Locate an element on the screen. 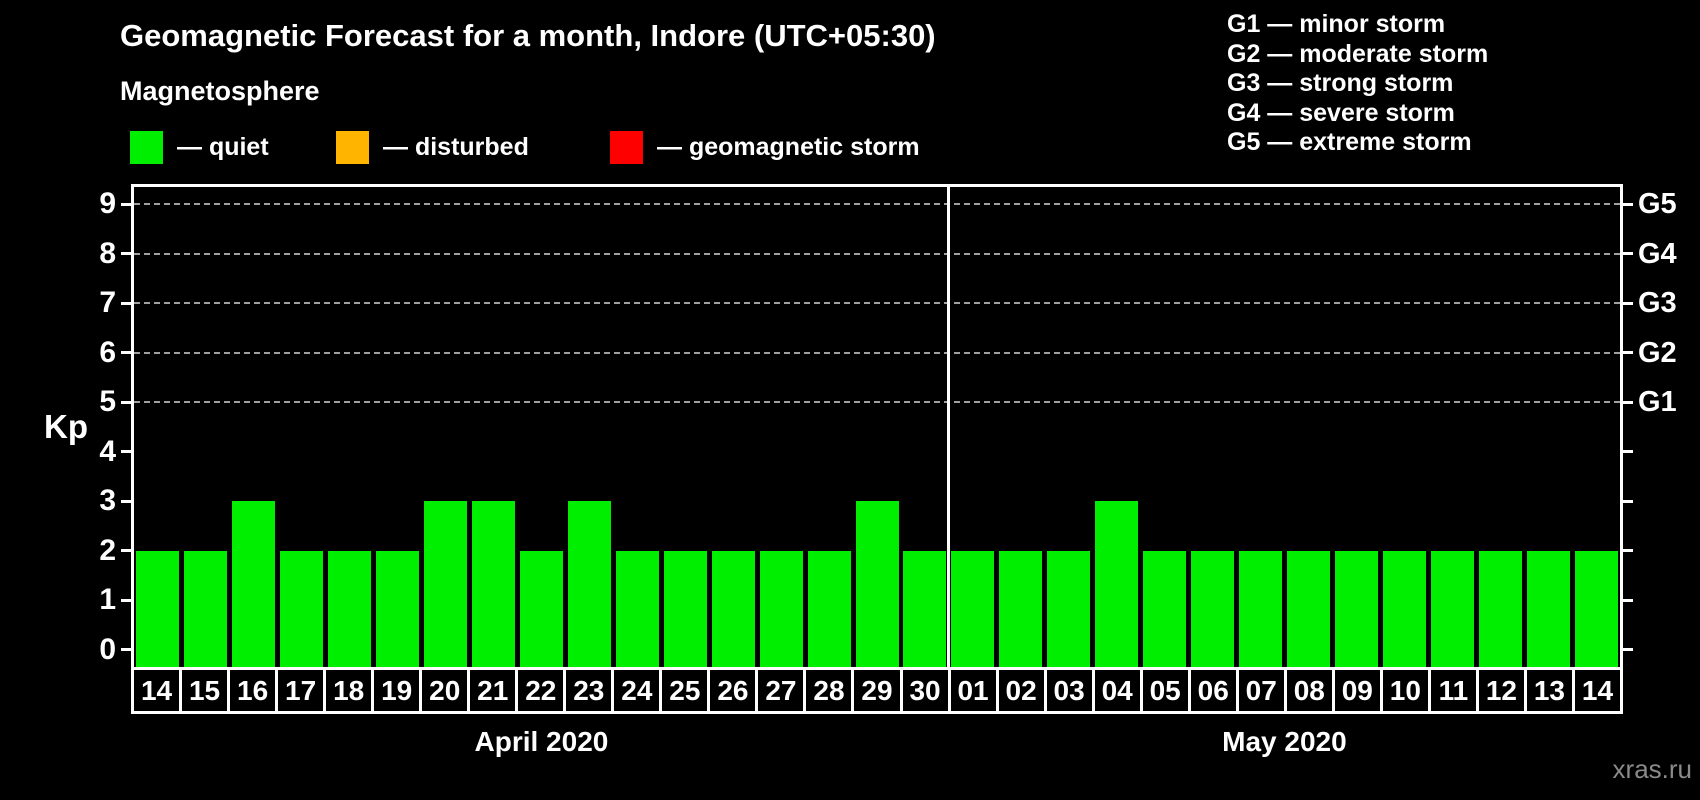 The height and width of the screenshot is (800, 1700). date-cell: 22 is located at coordinates (541, 690).